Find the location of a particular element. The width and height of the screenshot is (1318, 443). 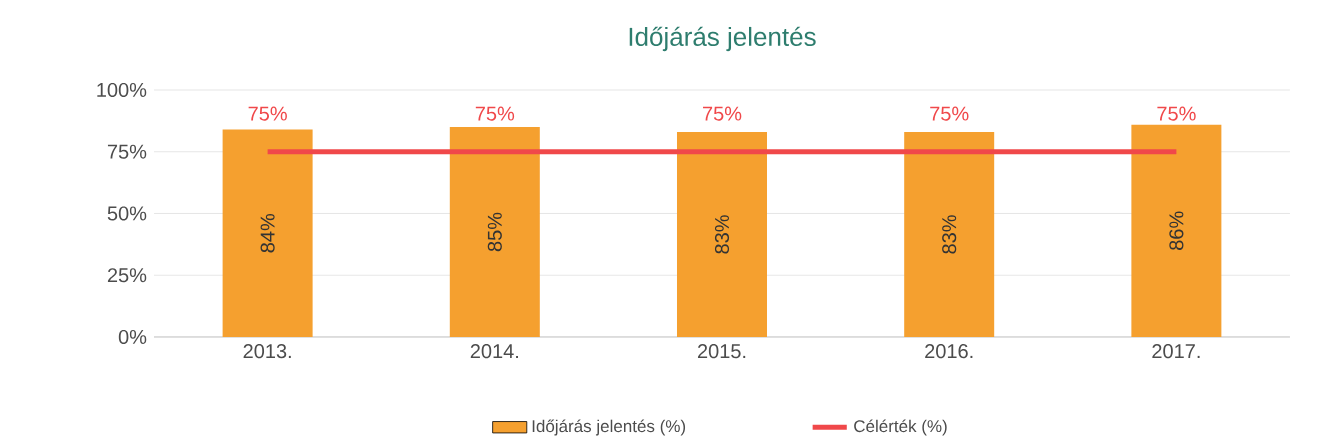

data-label: 84% is located at coordinates (267, 233).